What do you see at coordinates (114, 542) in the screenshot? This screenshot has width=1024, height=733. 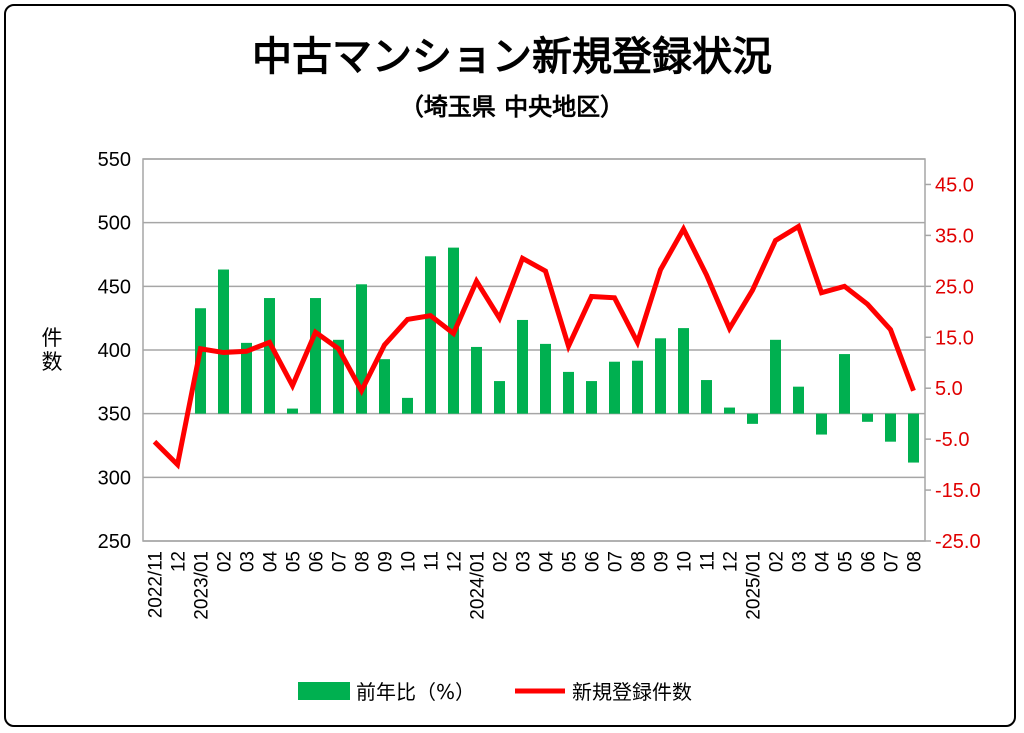 I see `y-tick-label: 250` at bounding box center [114, 542].